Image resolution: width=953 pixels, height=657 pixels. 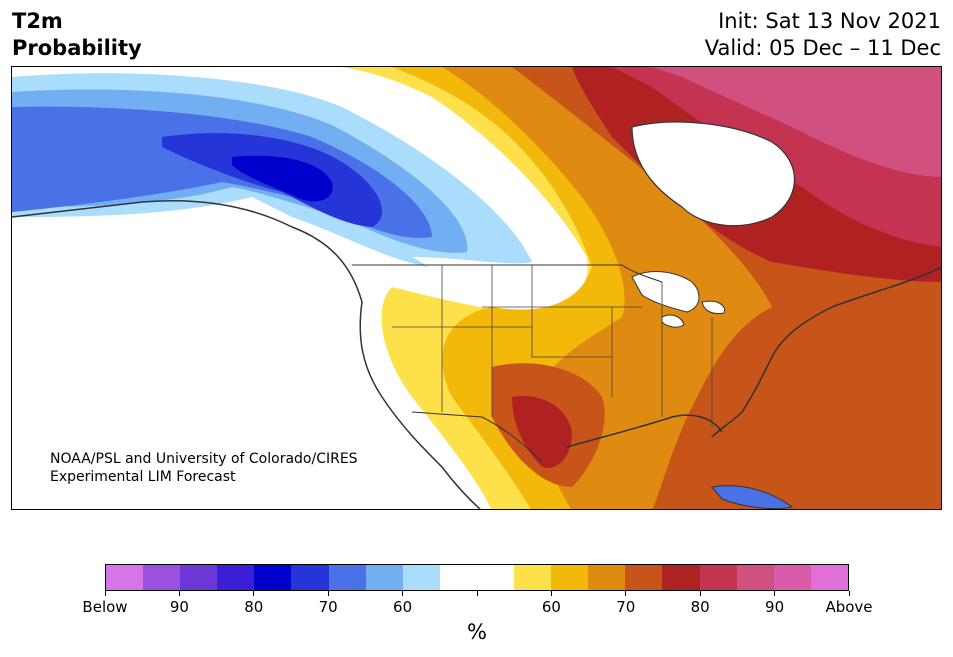 I want to click on near-normal-zone, so click(x=437, y=193).